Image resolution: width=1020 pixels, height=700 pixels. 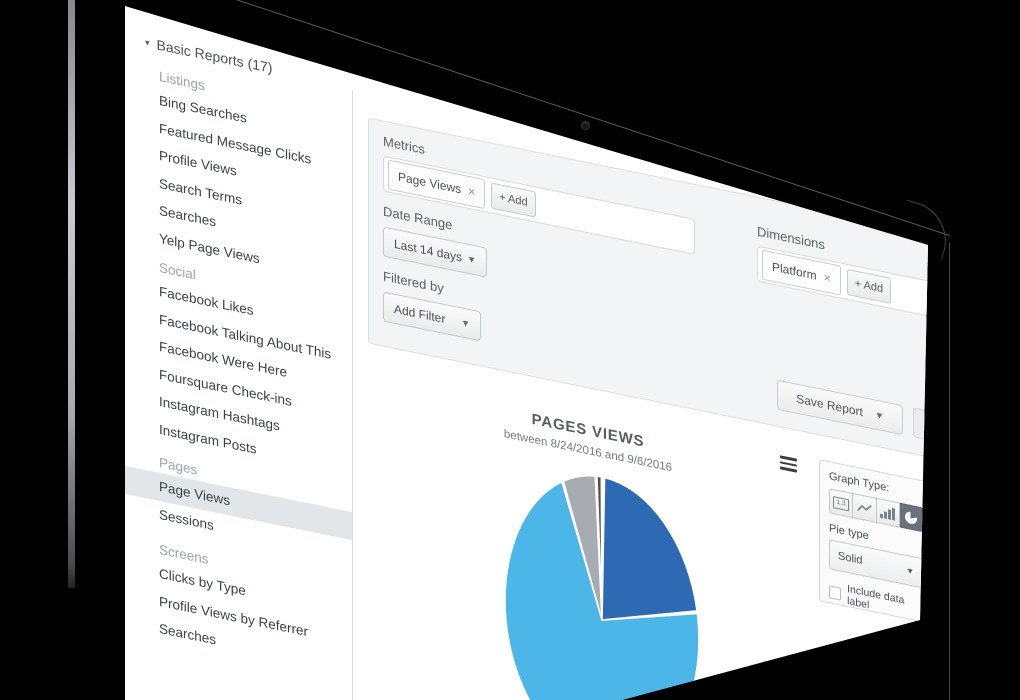 What do you see at coordinates (869, 286) in the screenshot?
I see `add-dimension-button: + Add` at bounding box center [869, 286].